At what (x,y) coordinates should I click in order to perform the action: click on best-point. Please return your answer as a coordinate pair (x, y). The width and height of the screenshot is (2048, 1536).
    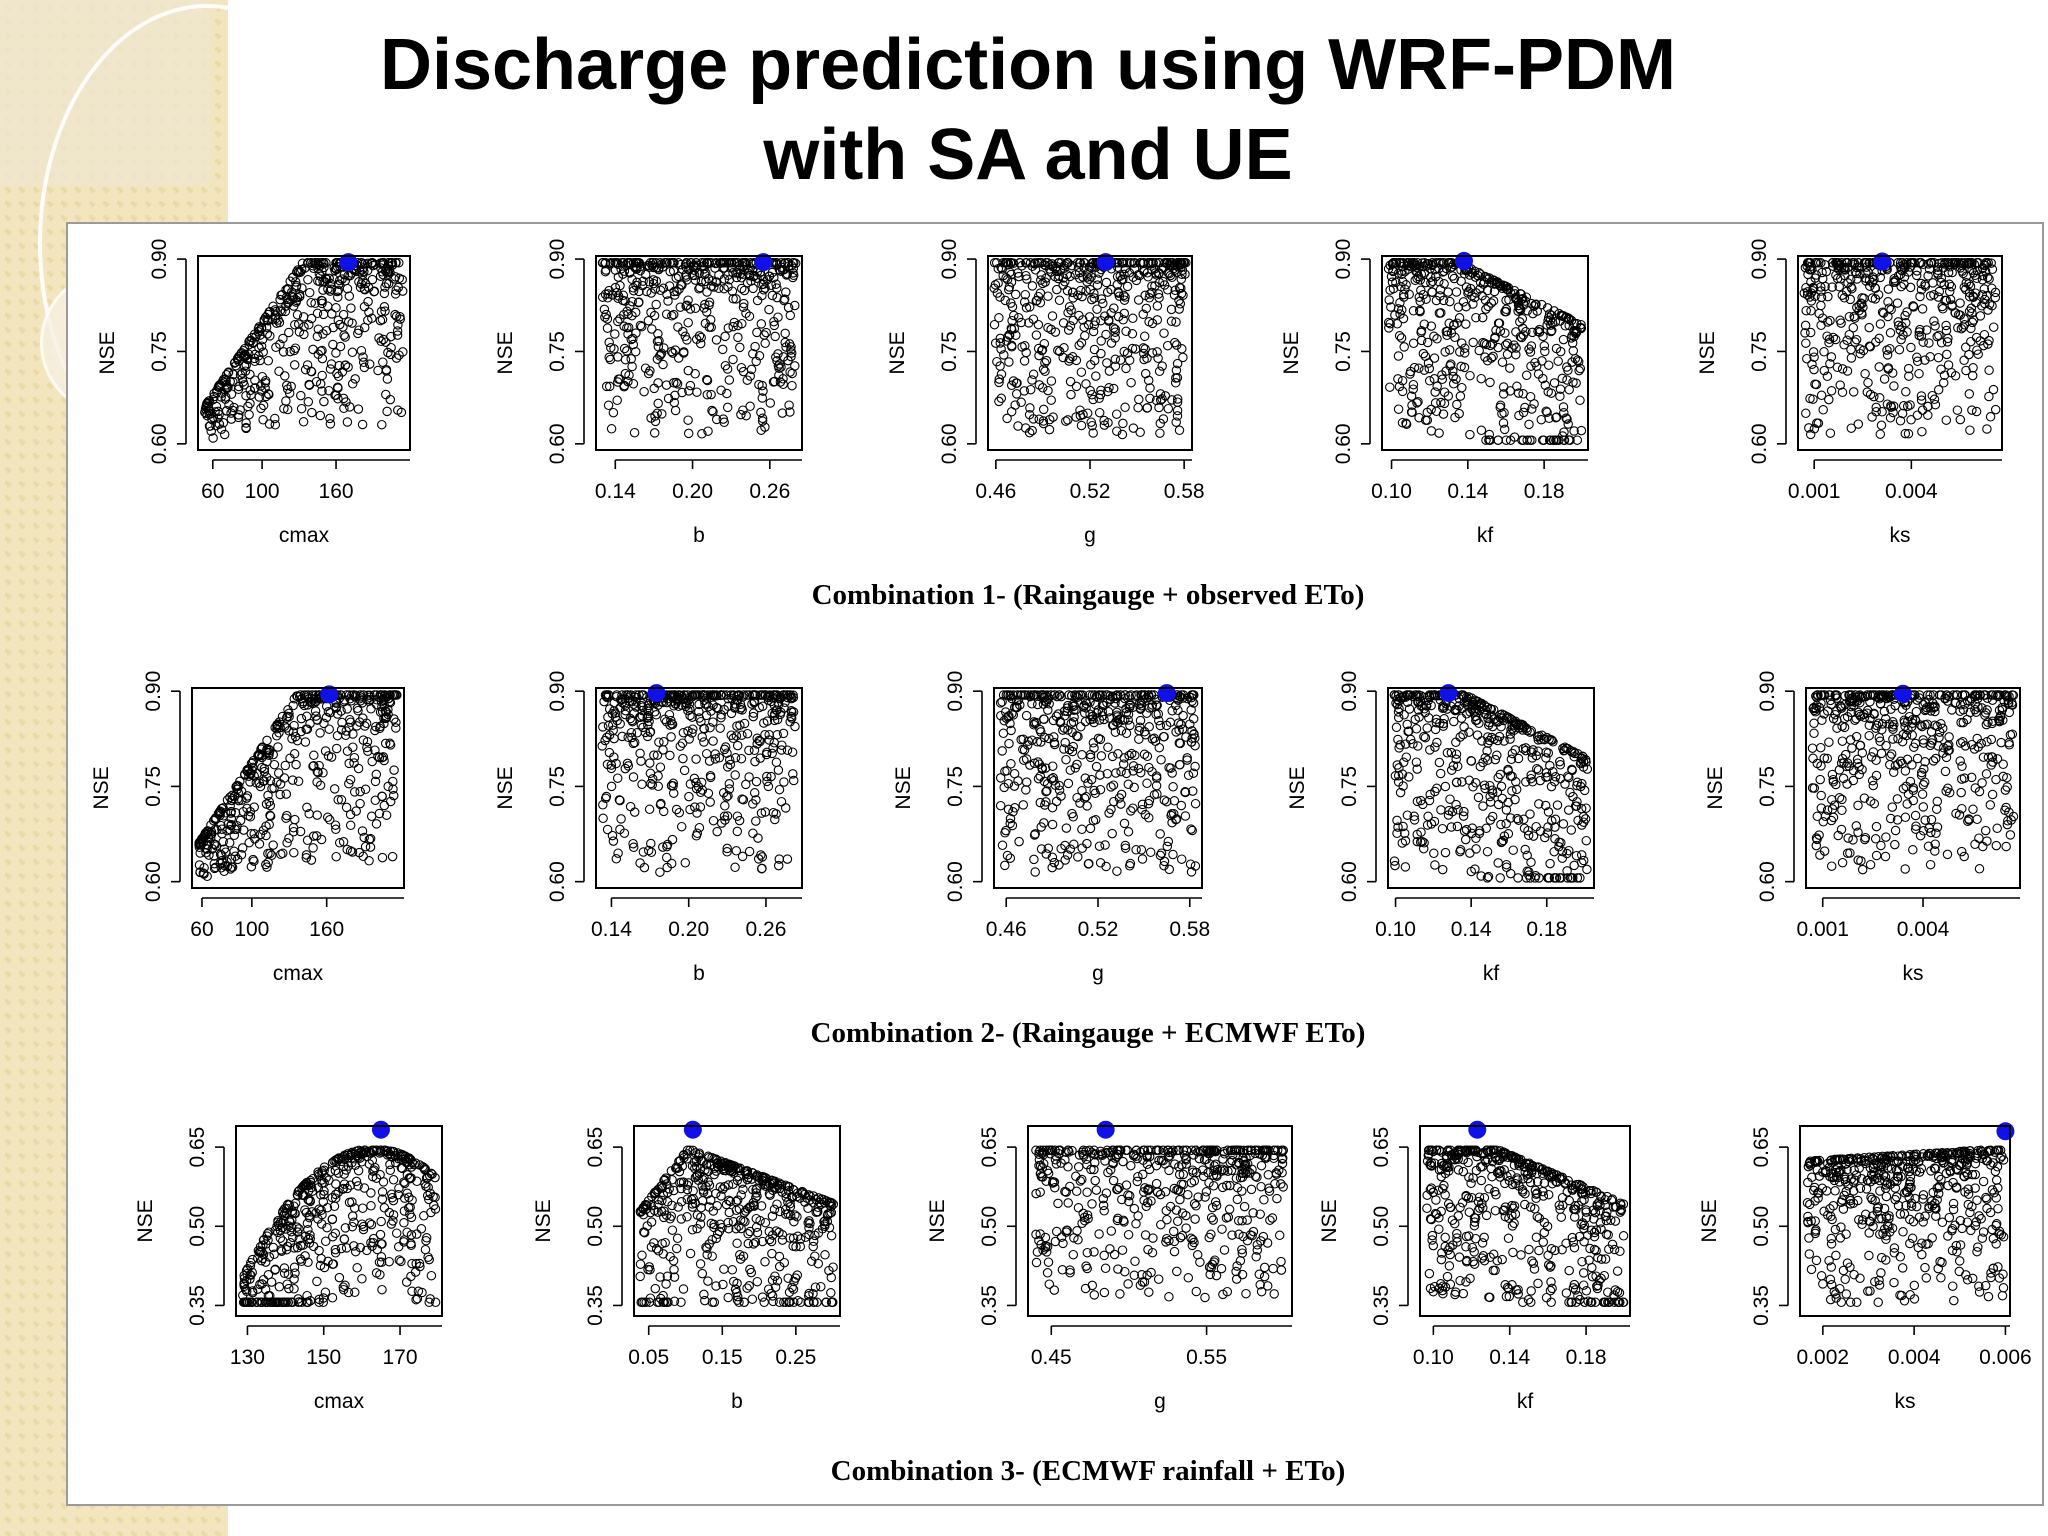
    Looking at the image, I should click on (1464, 260).